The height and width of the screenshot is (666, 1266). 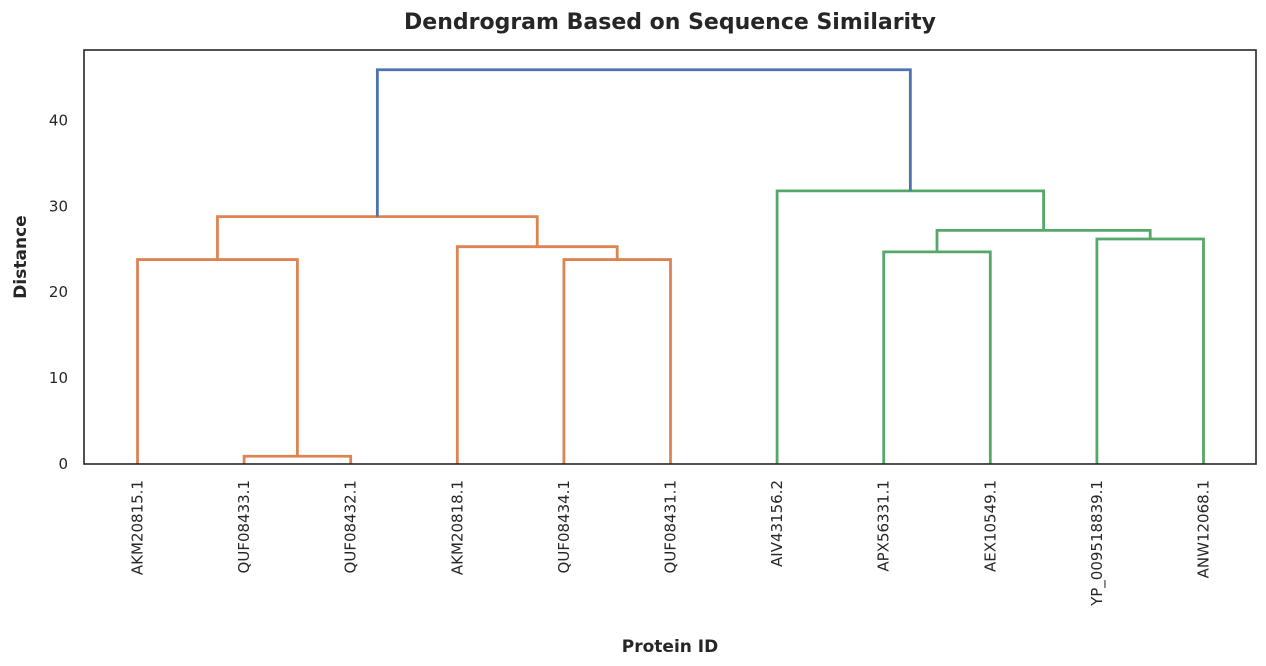 What do you see at coordinates (1043, 240) in the screenshot?
I see `dendrogram-link-c8` at bounding box center [1043, 240].